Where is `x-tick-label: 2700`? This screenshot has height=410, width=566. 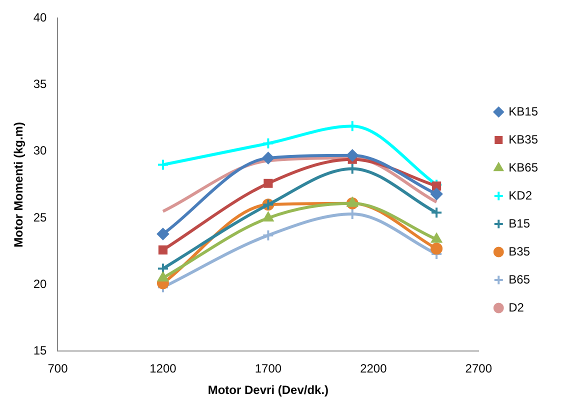
x-tick-label: 2700 is located at coordinates (478, 369).